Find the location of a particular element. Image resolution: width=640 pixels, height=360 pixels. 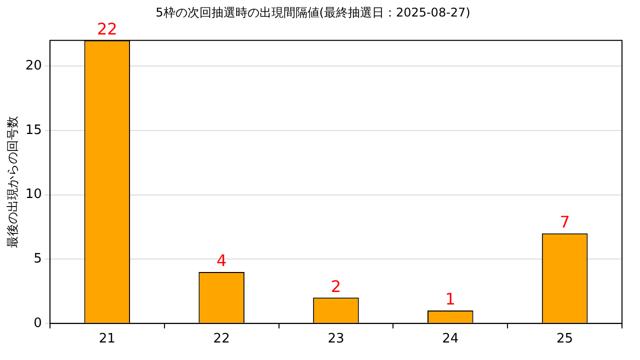

x-tick-label: 22 is located at coordinates (221, 339).